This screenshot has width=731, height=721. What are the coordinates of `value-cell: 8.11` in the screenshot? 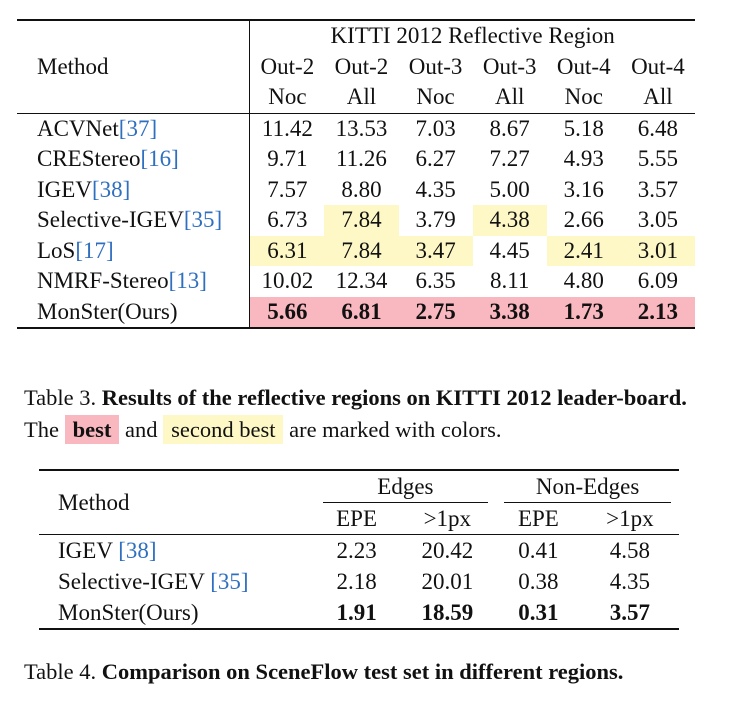 It's located at (509, 280).